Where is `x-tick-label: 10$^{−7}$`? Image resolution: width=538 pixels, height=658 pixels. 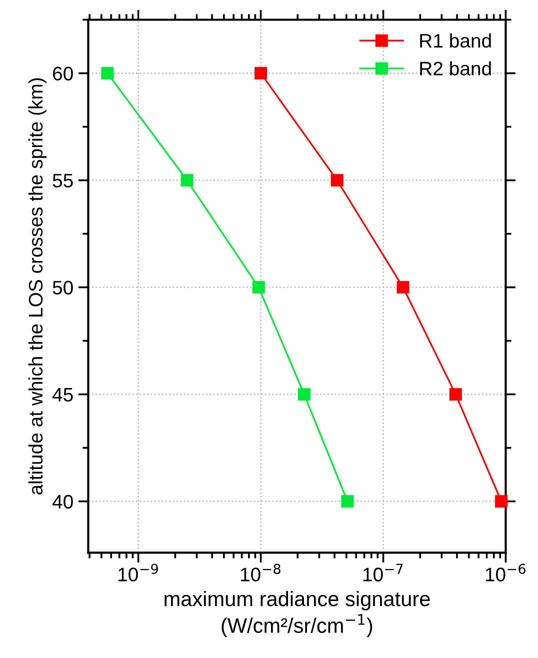
x-tick-label: 10$^{−7}$ is located at coordinates (383, 573).